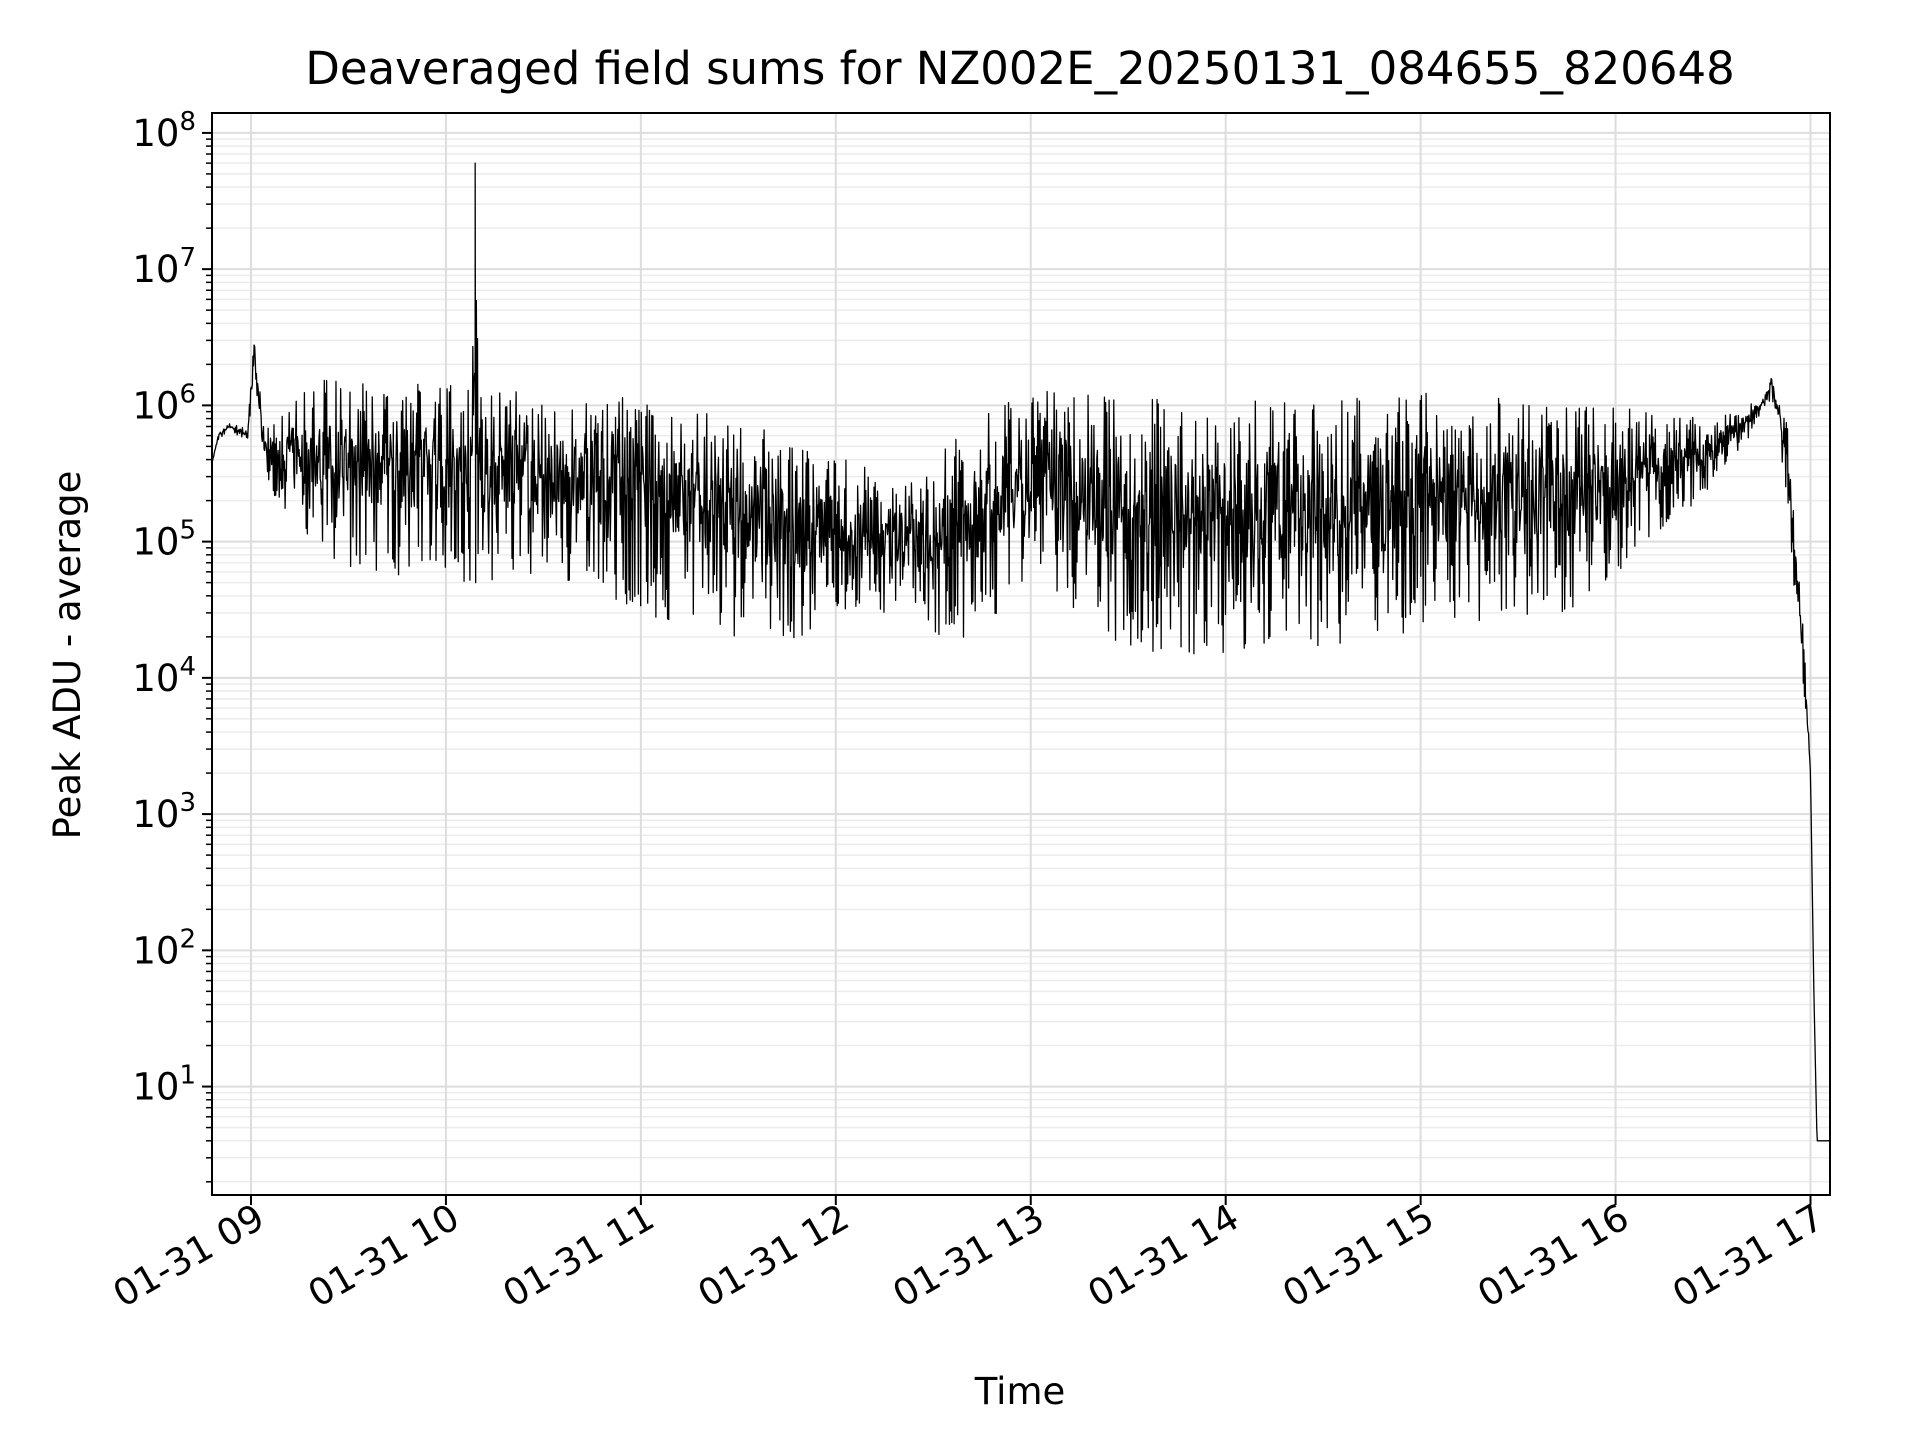 Image resolution: width=1920 pixels, height=1440 pixels. I want to click on x-tick-label: 01-31 16, so click(1553, 1256).